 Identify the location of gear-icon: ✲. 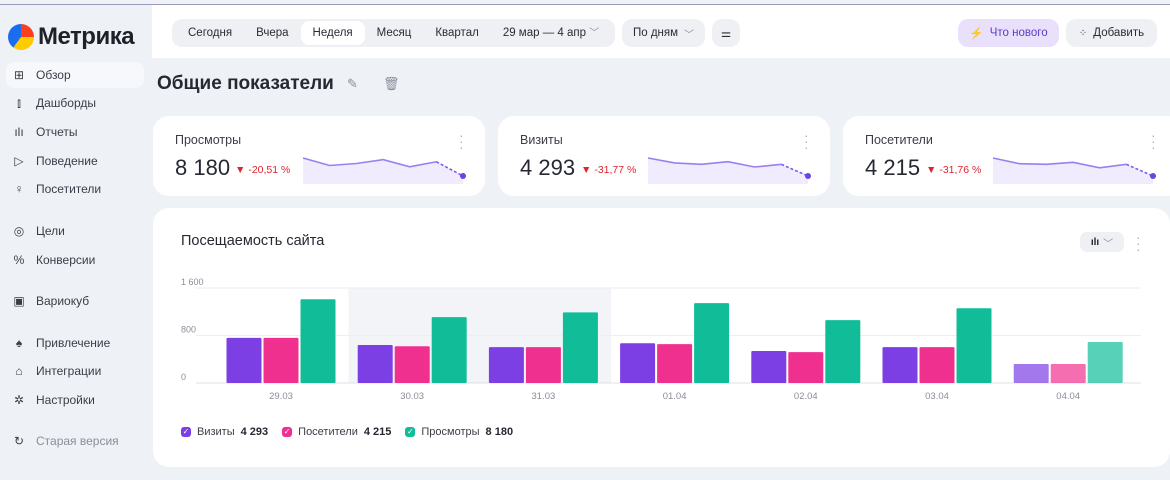
(19, 400).